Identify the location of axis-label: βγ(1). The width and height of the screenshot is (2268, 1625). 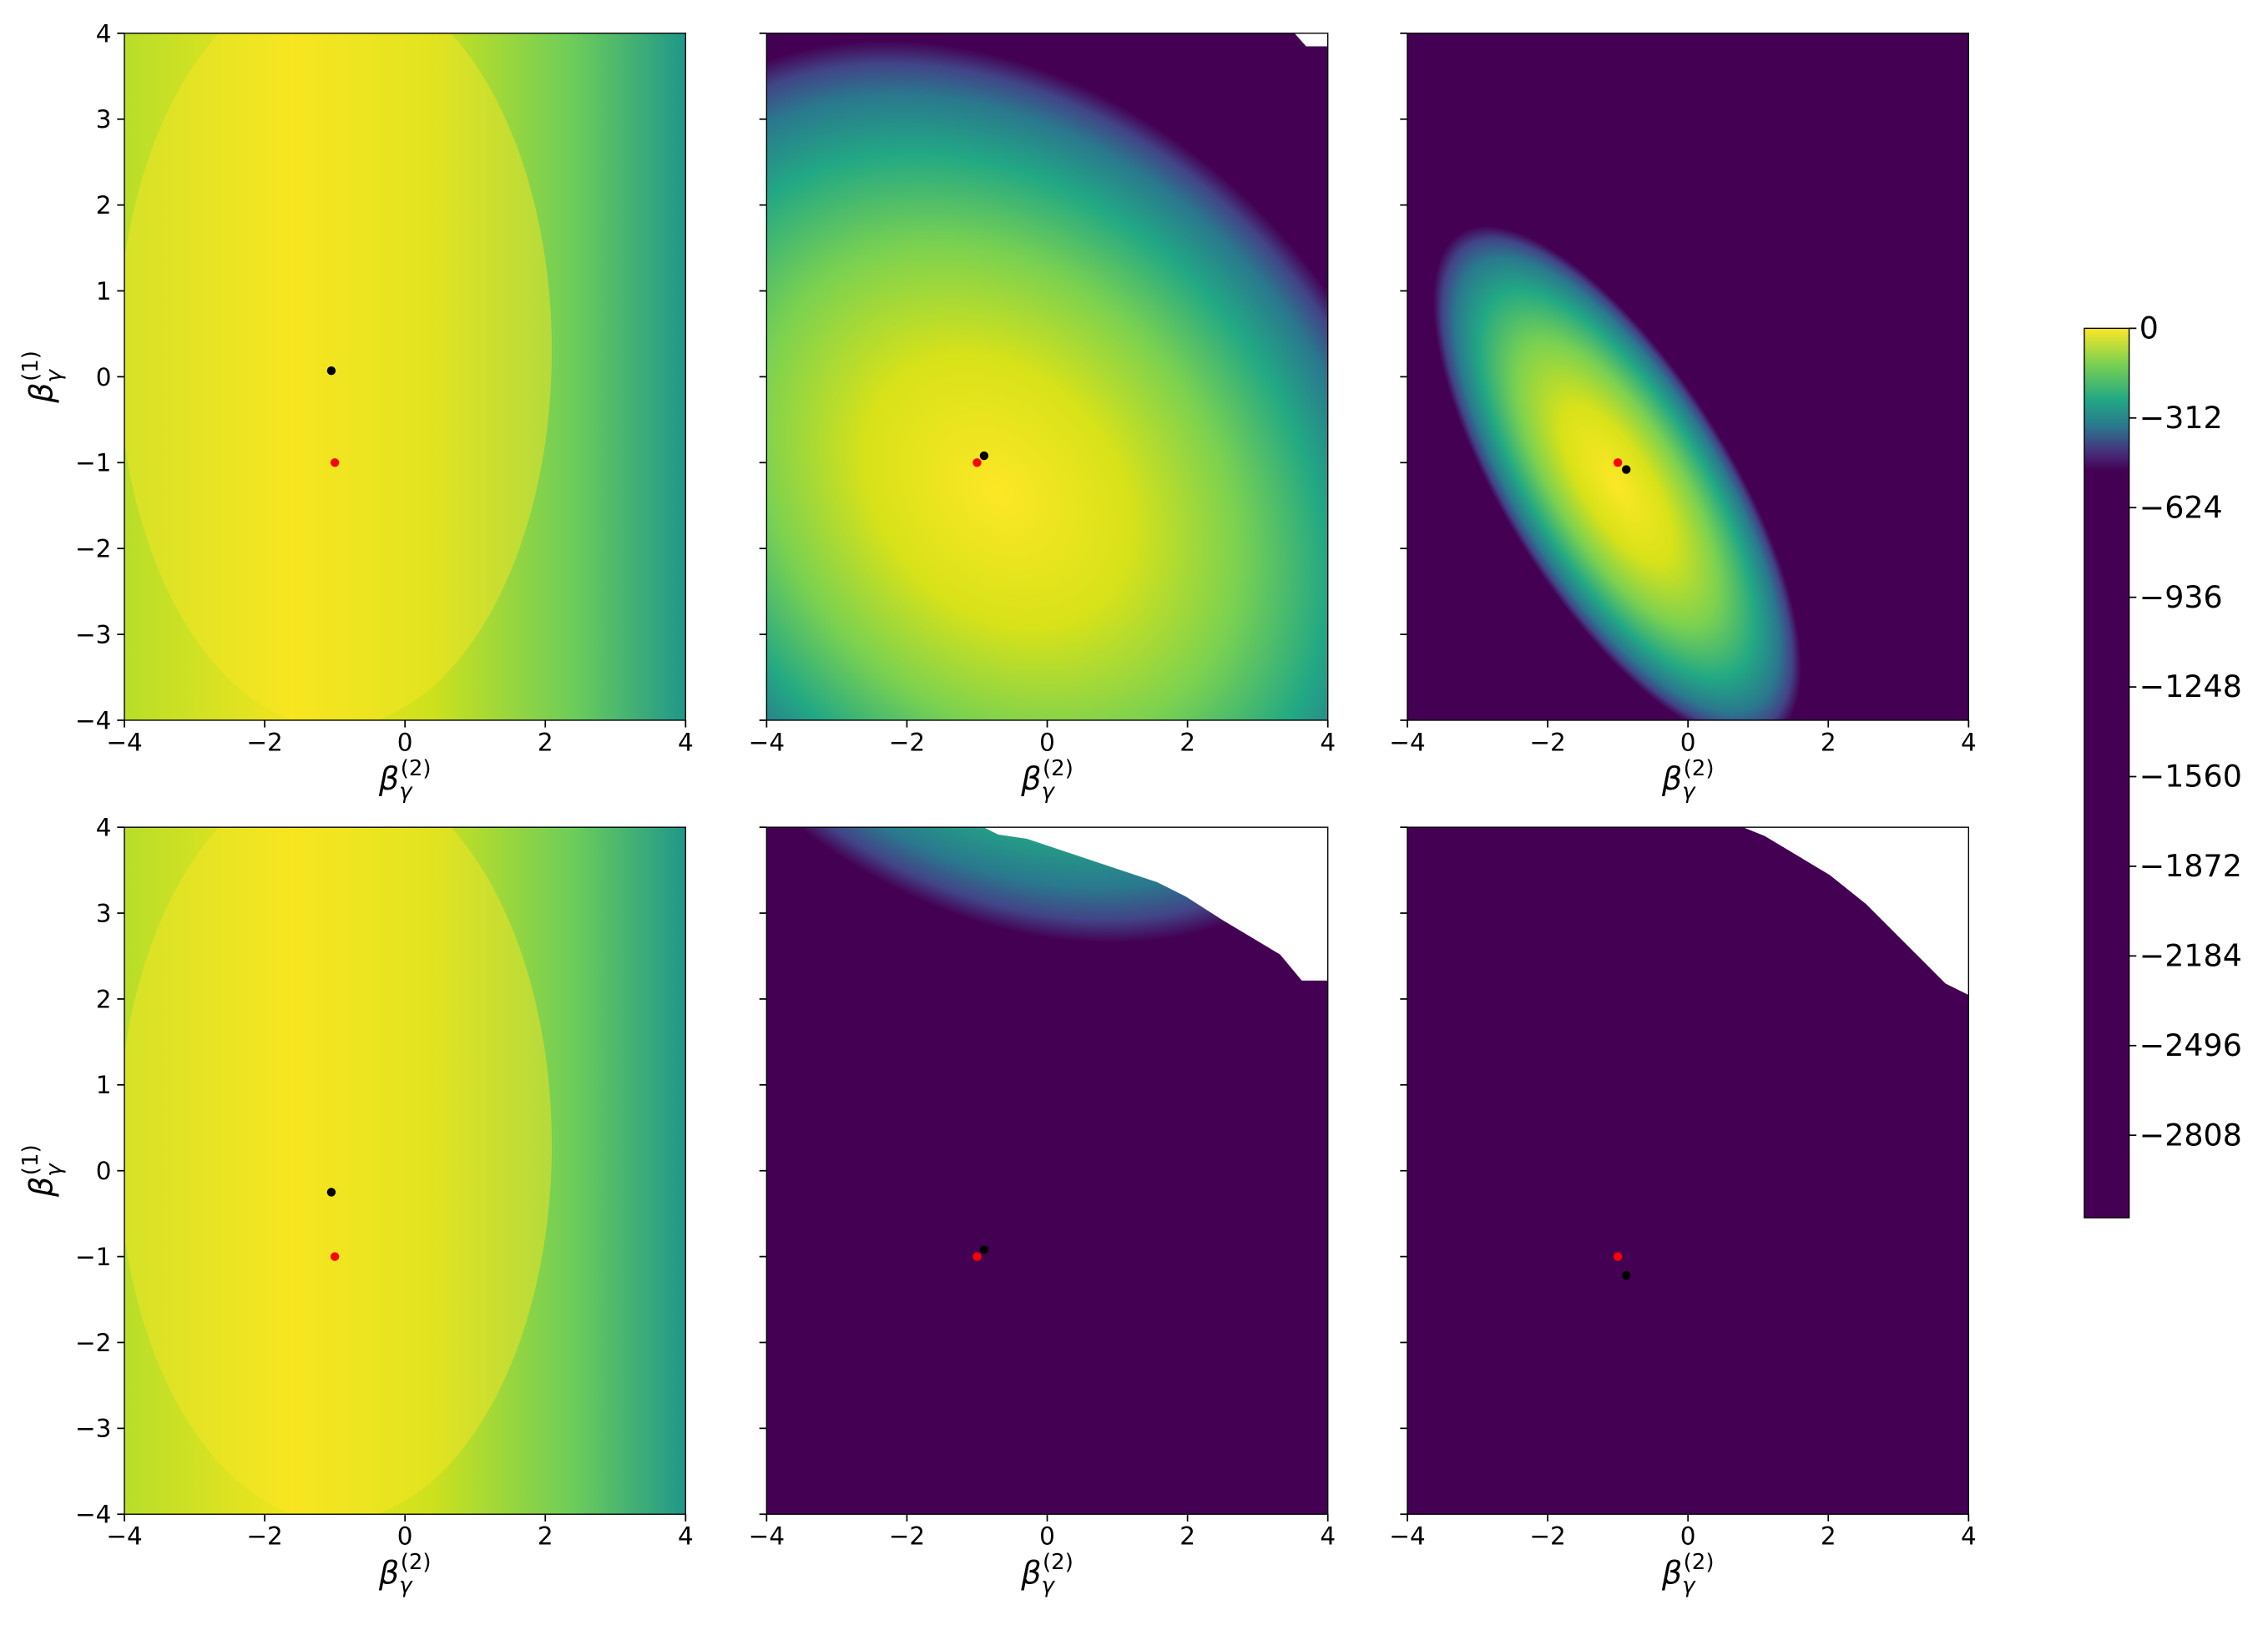
(42, 377).